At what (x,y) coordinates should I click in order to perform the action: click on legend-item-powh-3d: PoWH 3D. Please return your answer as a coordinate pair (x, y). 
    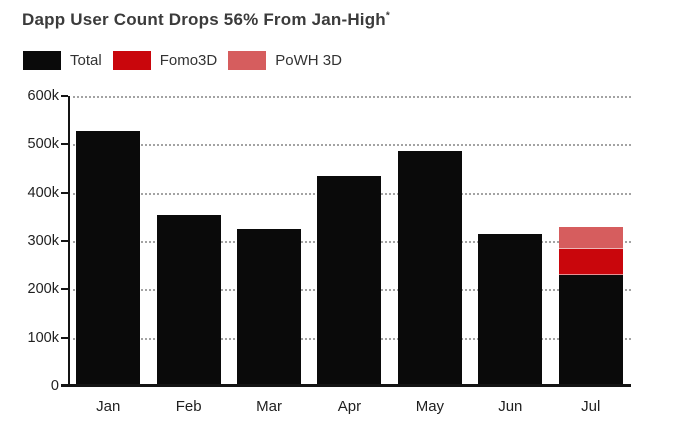
    Looking at the image, I should click on (285, 60).